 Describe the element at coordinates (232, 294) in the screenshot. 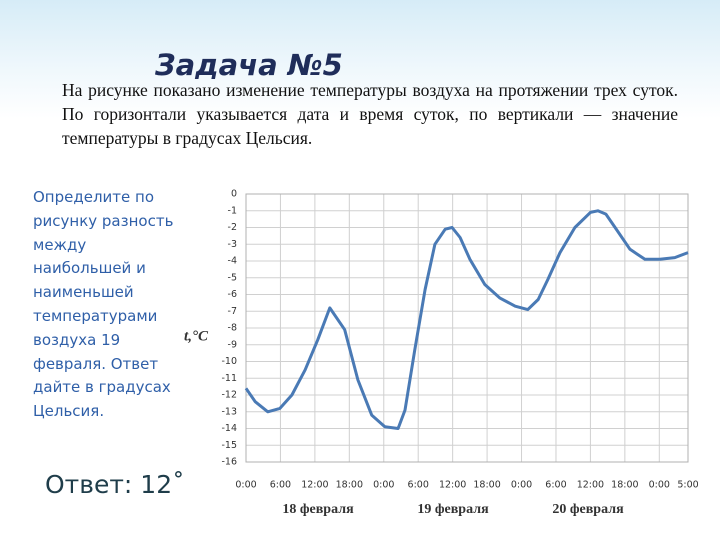

I see `y-tick-label: -6` at that location.